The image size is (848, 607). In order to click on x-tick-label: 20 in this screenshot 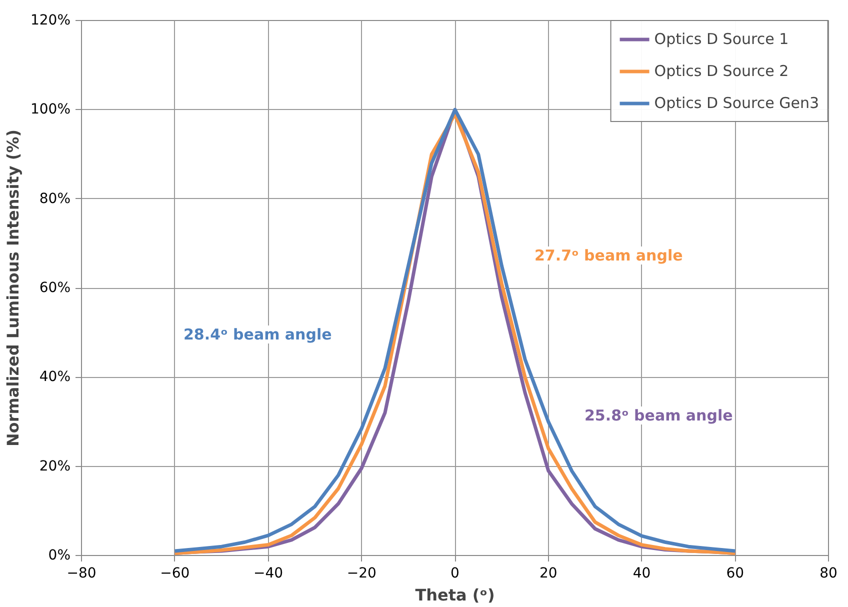, I will do `click(548, 574)`.